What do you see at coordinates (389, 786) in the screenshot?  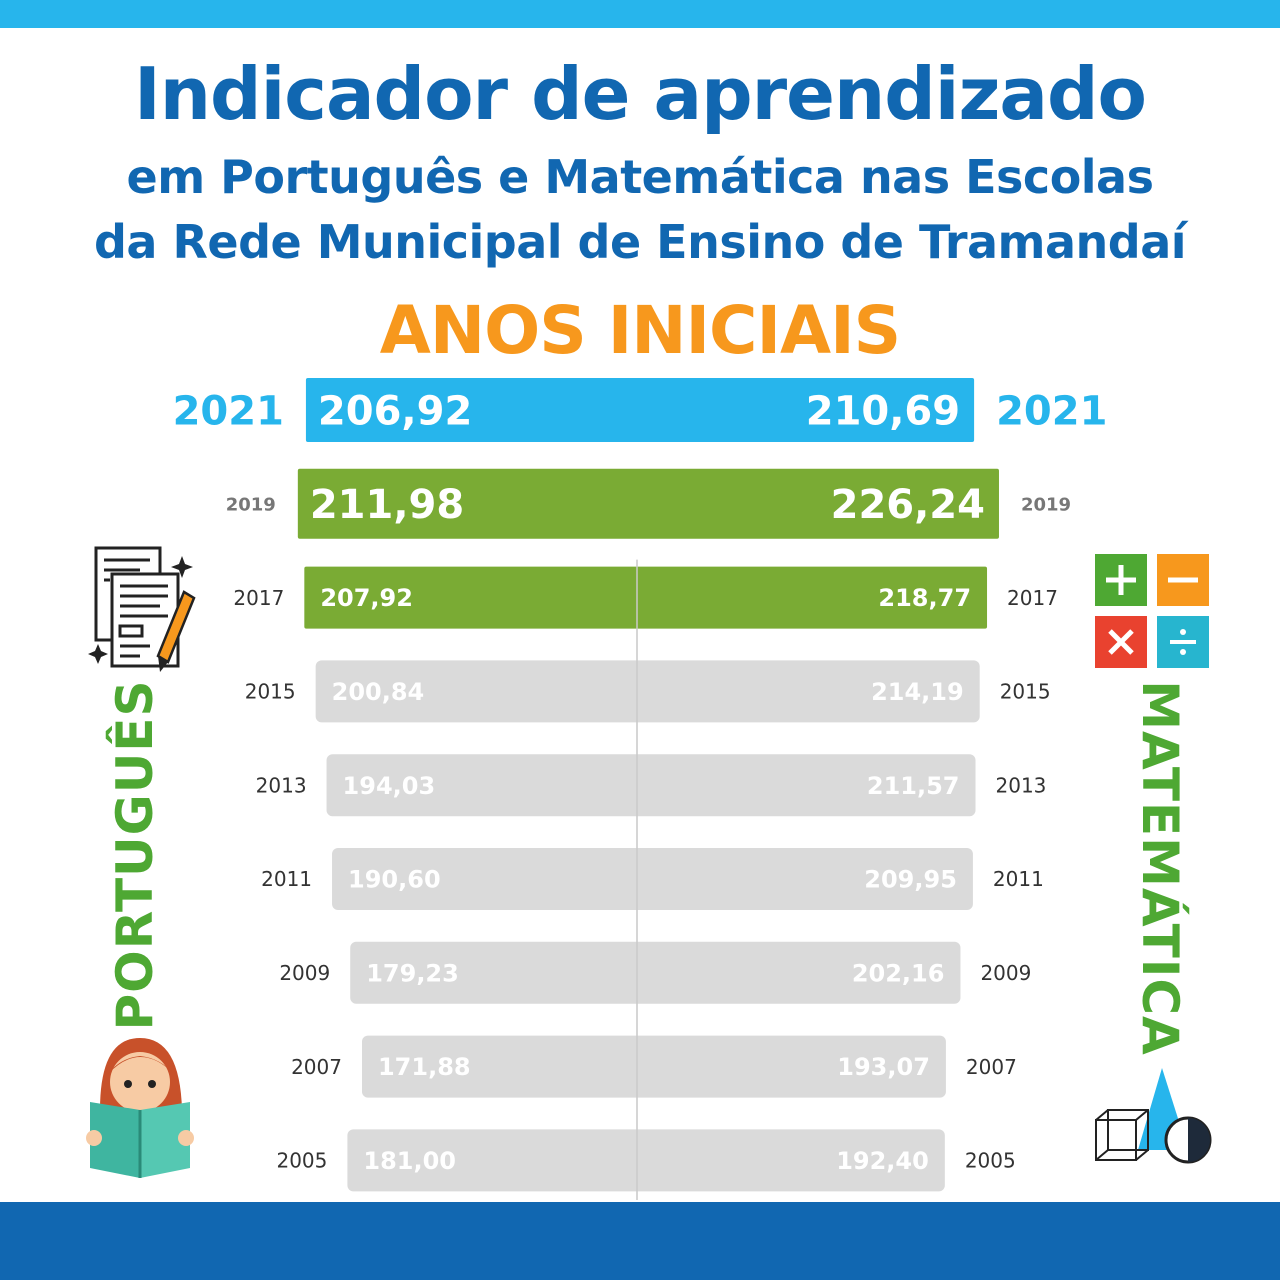 I see `value-portugues-2013: 194,03` at bounding box center [389, 786].